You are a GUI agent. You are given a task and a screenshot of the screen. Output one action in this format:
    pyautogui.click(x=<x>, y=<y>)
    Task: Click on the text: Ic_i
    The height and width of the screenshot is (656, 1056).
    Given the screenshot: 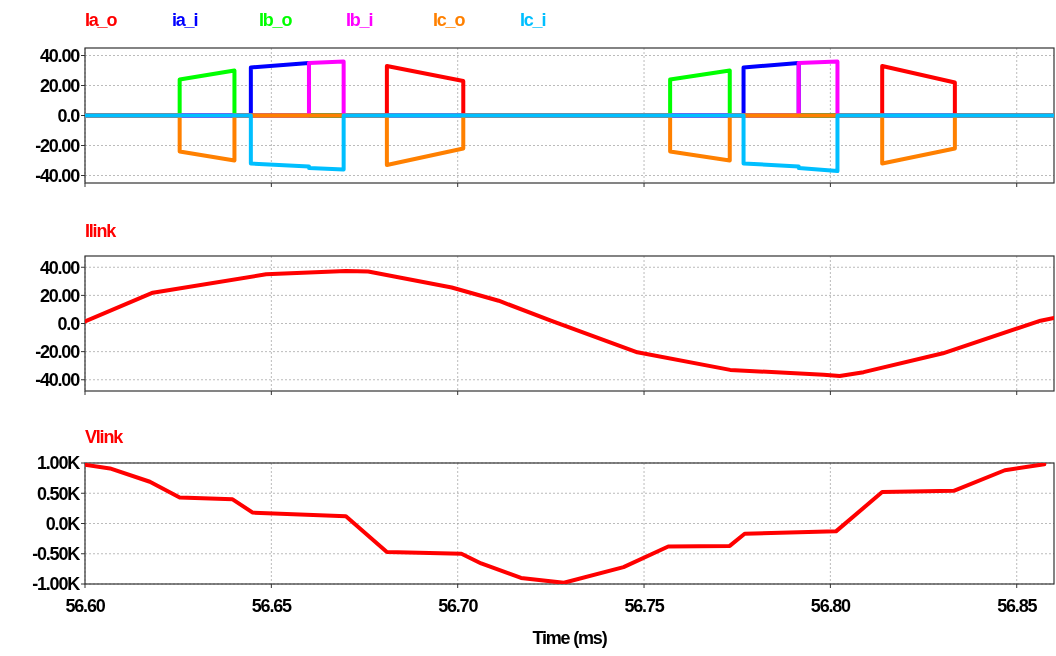 What is the action you would take?
    pyautogui.click(x=533, y=20)
    